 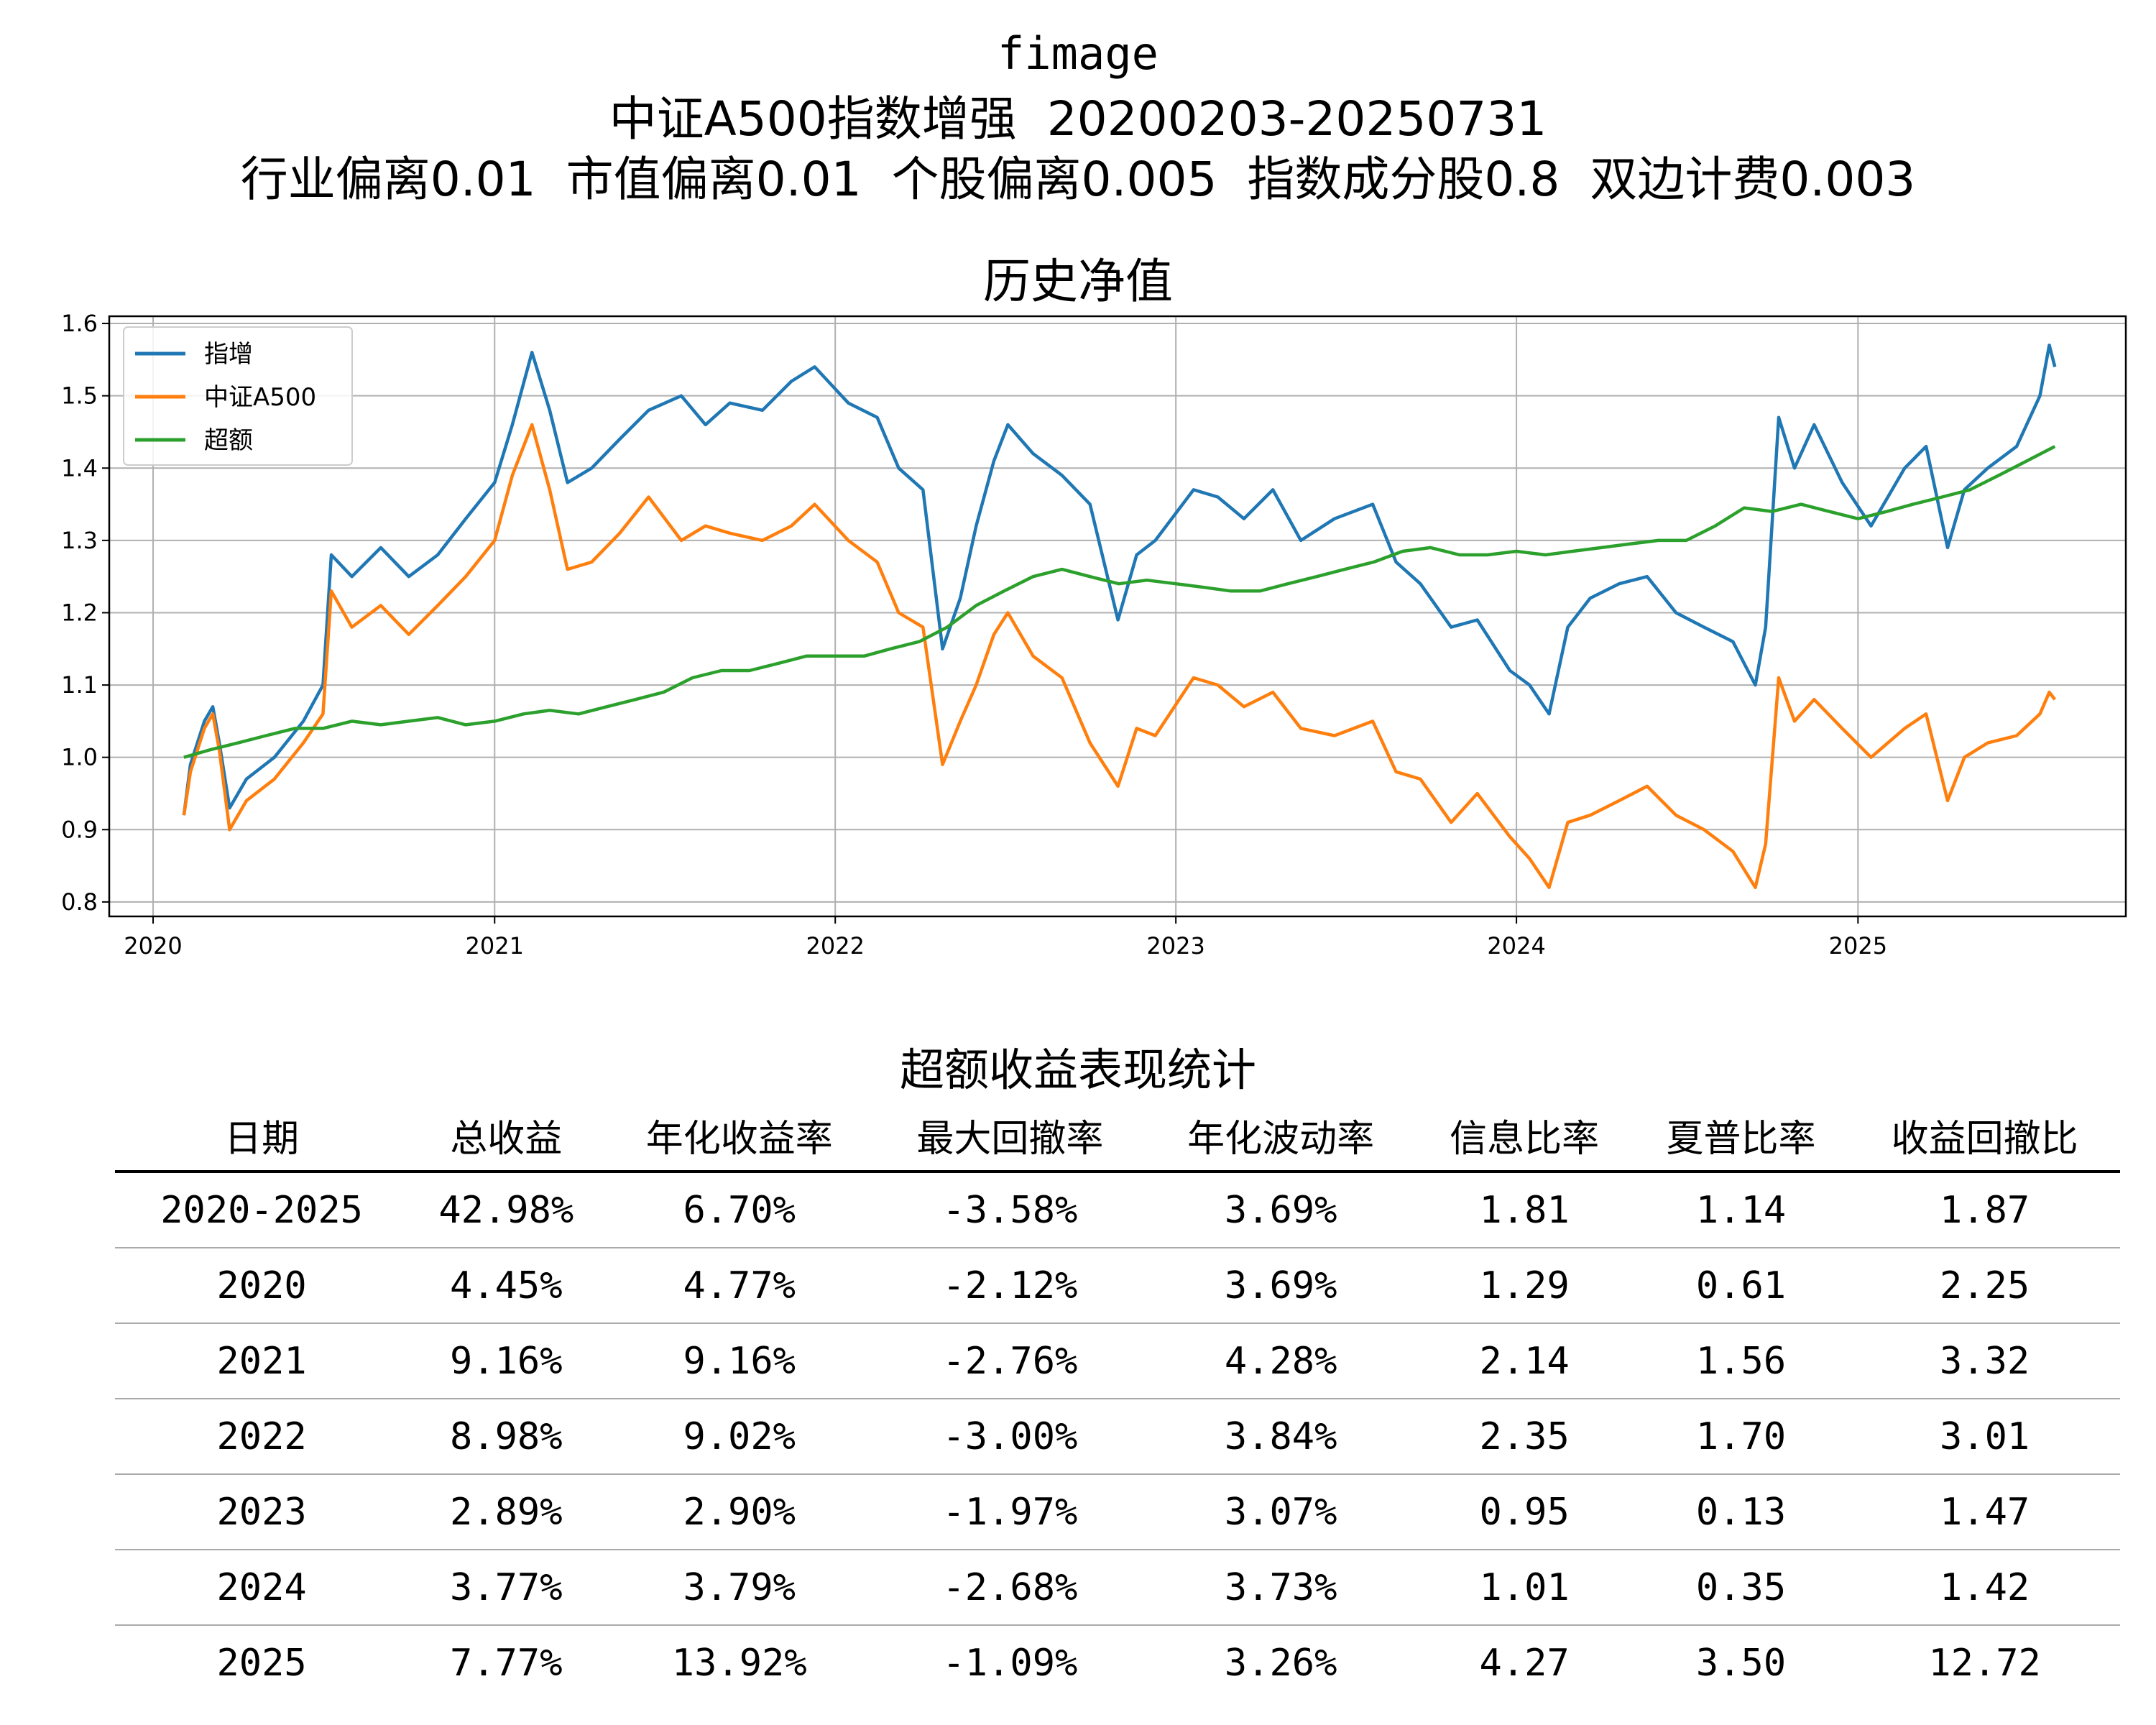 I want to click on column-header: 日期, so click(x=262, y=1136).